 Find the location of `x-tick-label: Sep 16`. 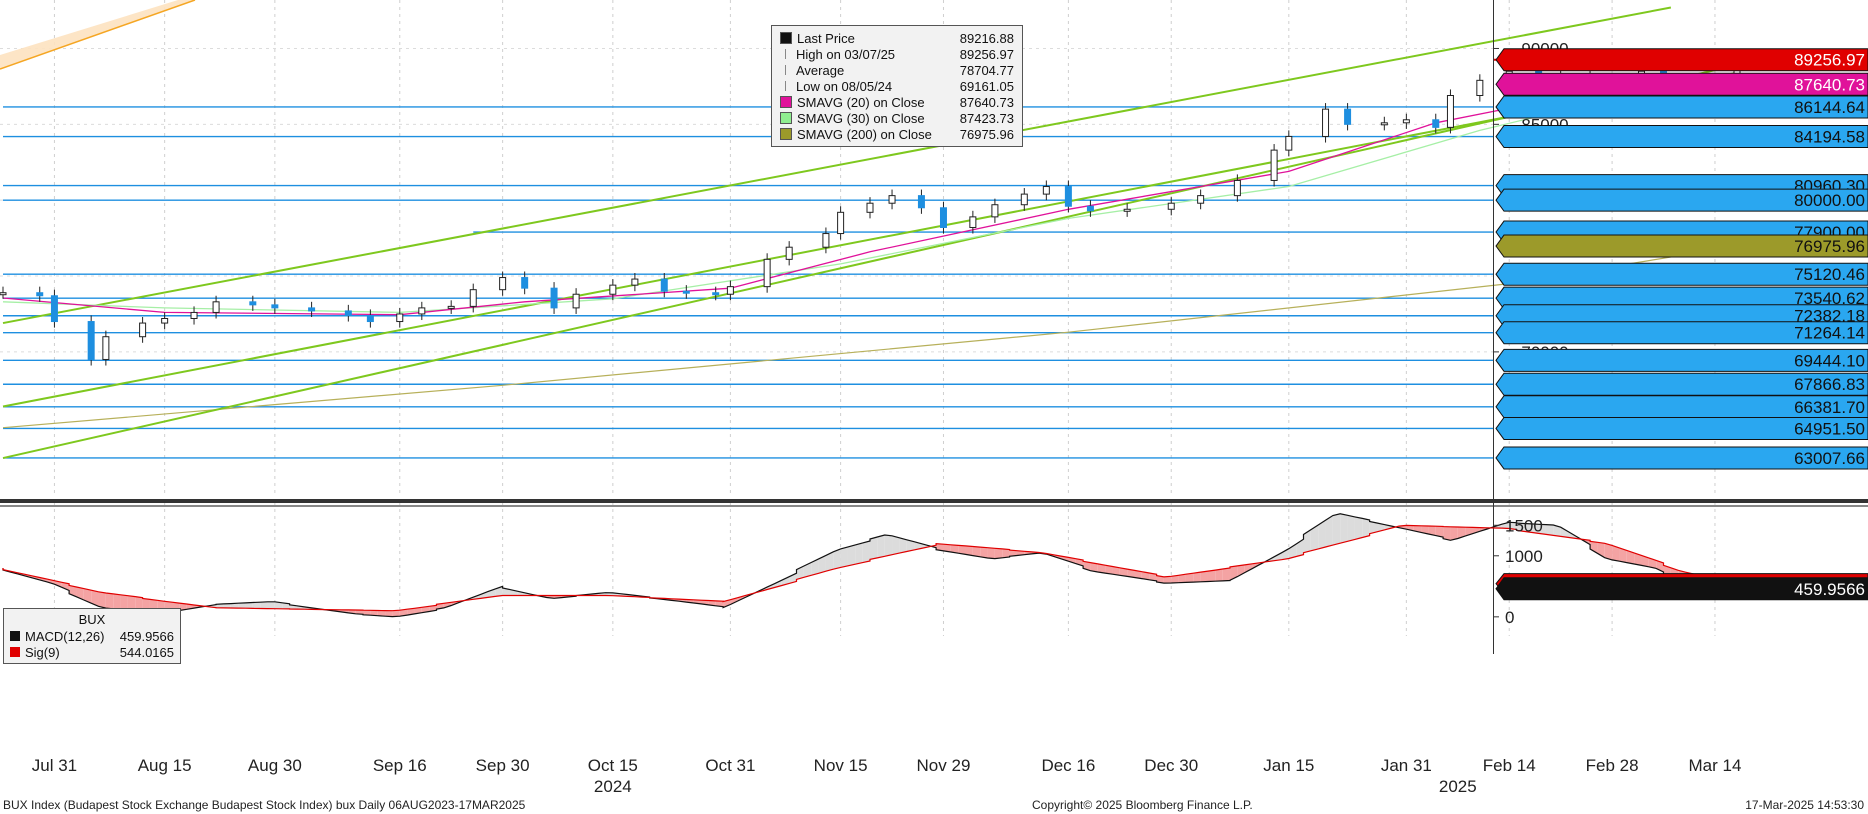

x-tick-label: Sep 16 is located at coordinates (400, 765).